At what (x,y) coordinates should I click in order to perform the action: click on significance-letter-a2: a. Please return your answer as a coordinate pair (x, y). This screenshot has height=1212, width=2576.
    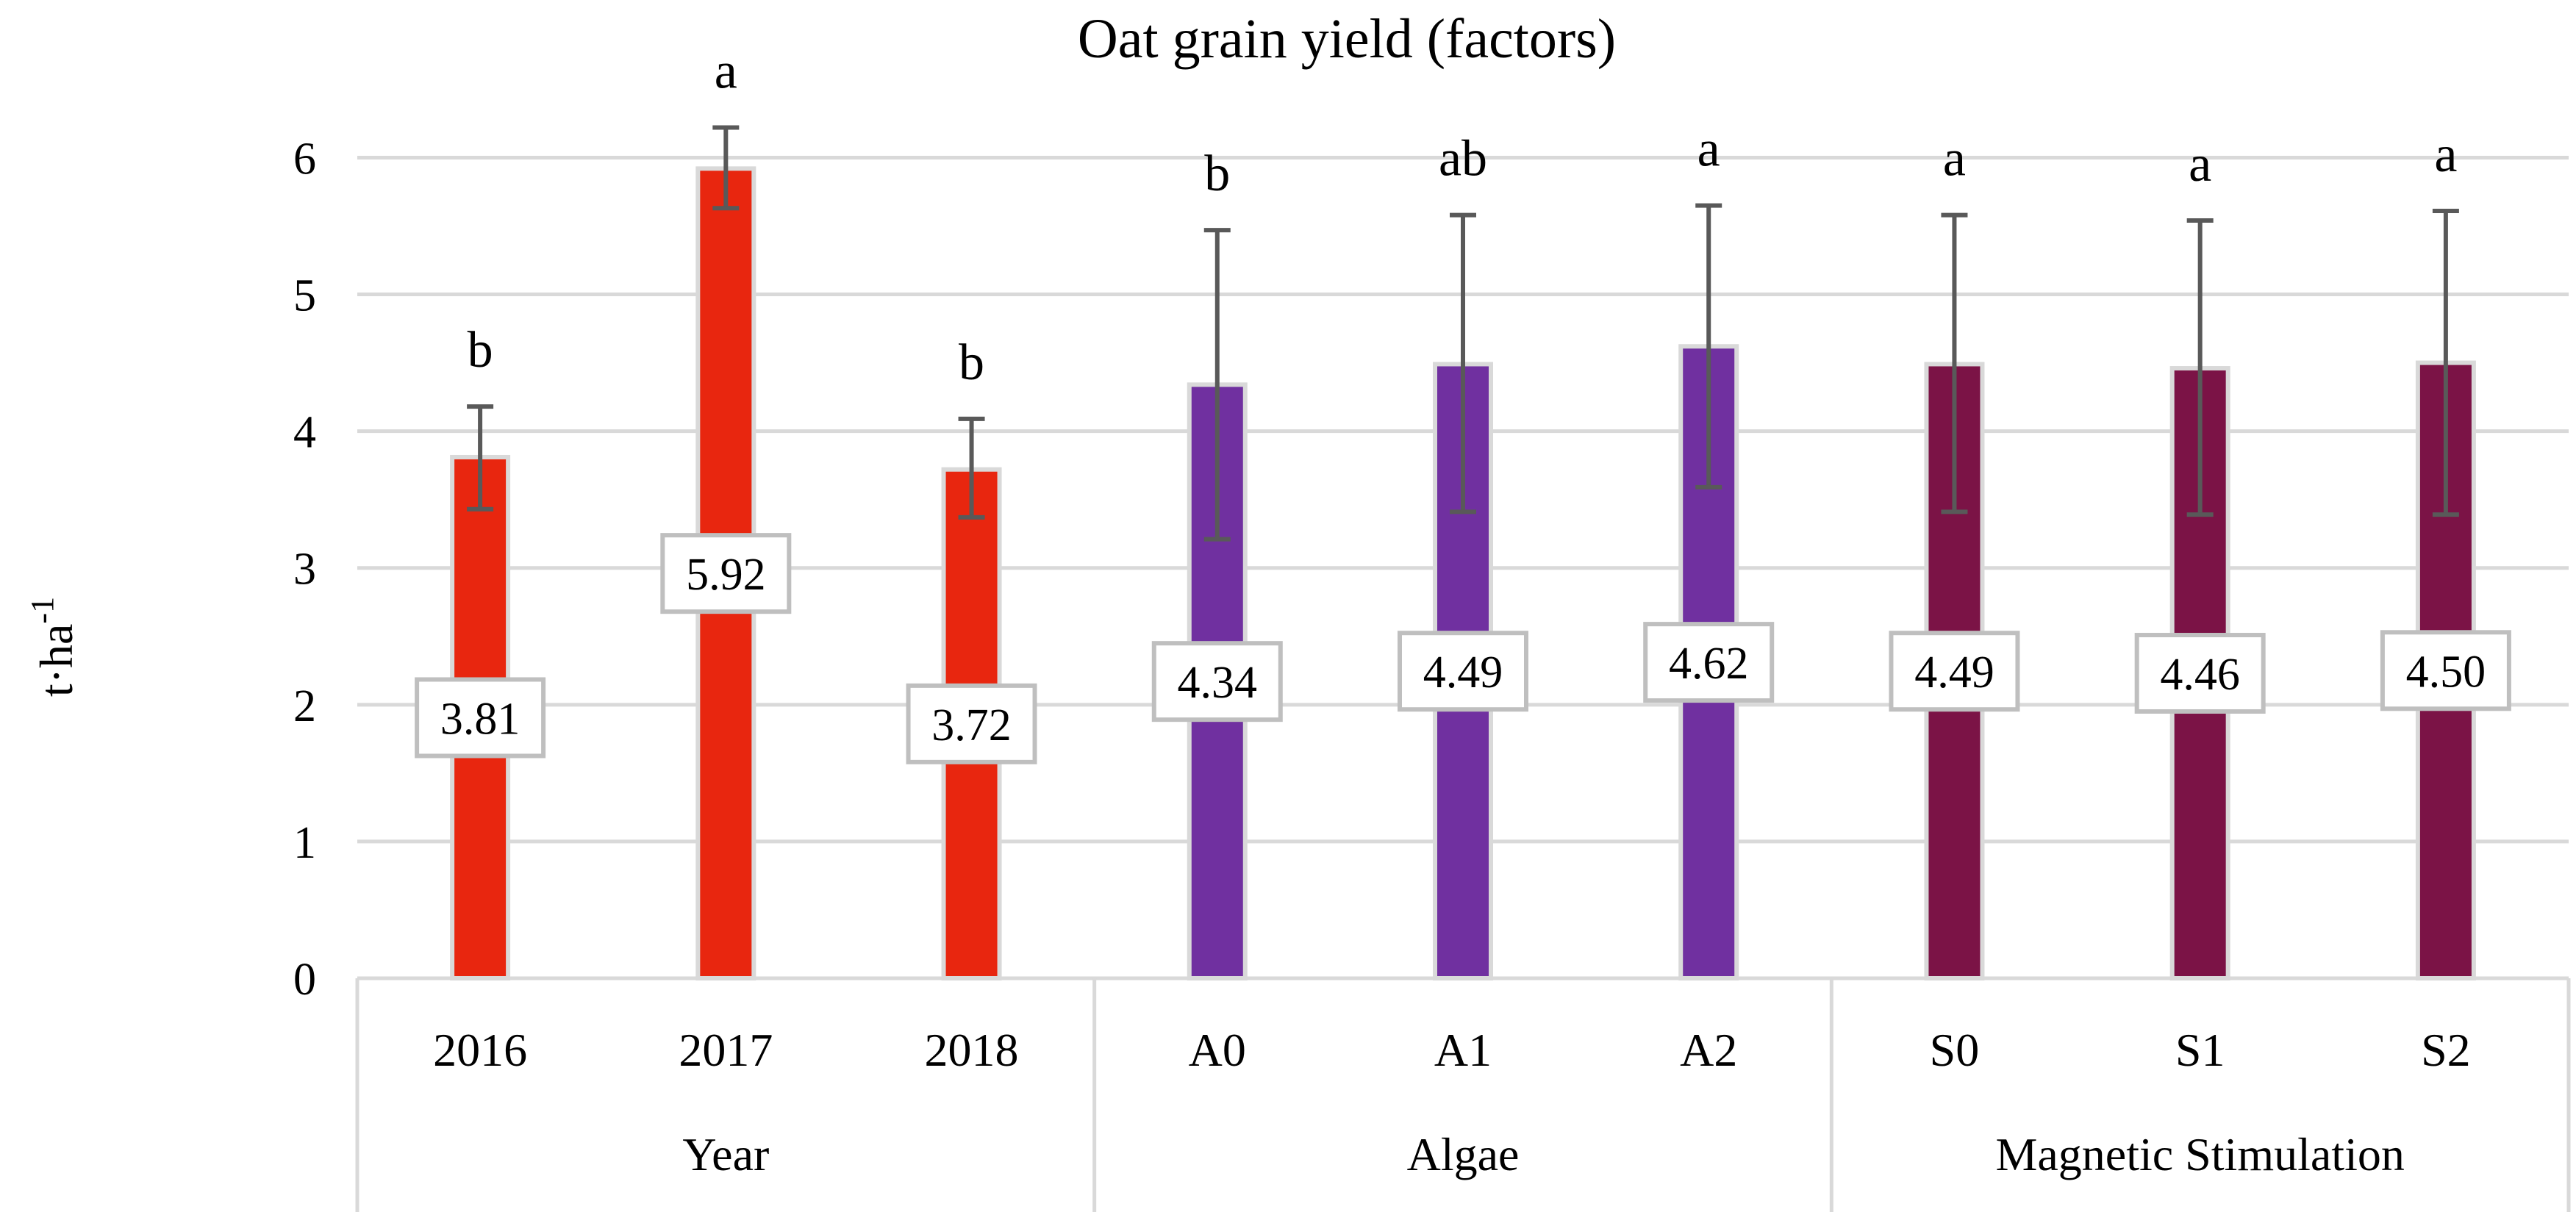
    Looking at the image, I should click on (1708, 149).